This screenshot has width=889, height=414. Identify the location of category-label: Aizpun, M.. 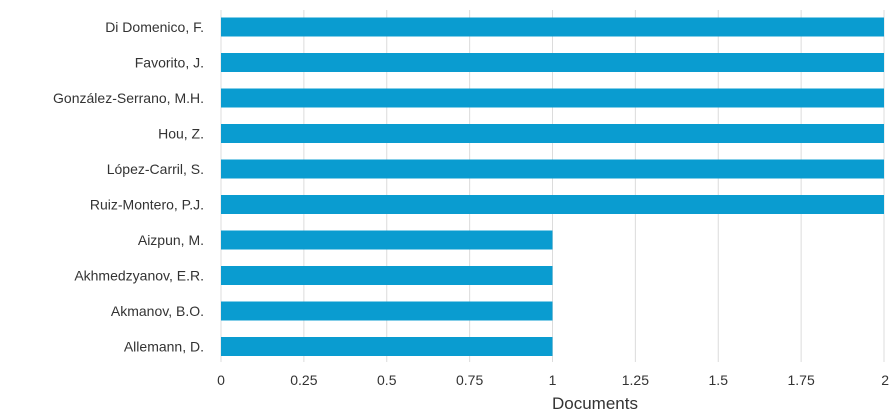
(171, 240).